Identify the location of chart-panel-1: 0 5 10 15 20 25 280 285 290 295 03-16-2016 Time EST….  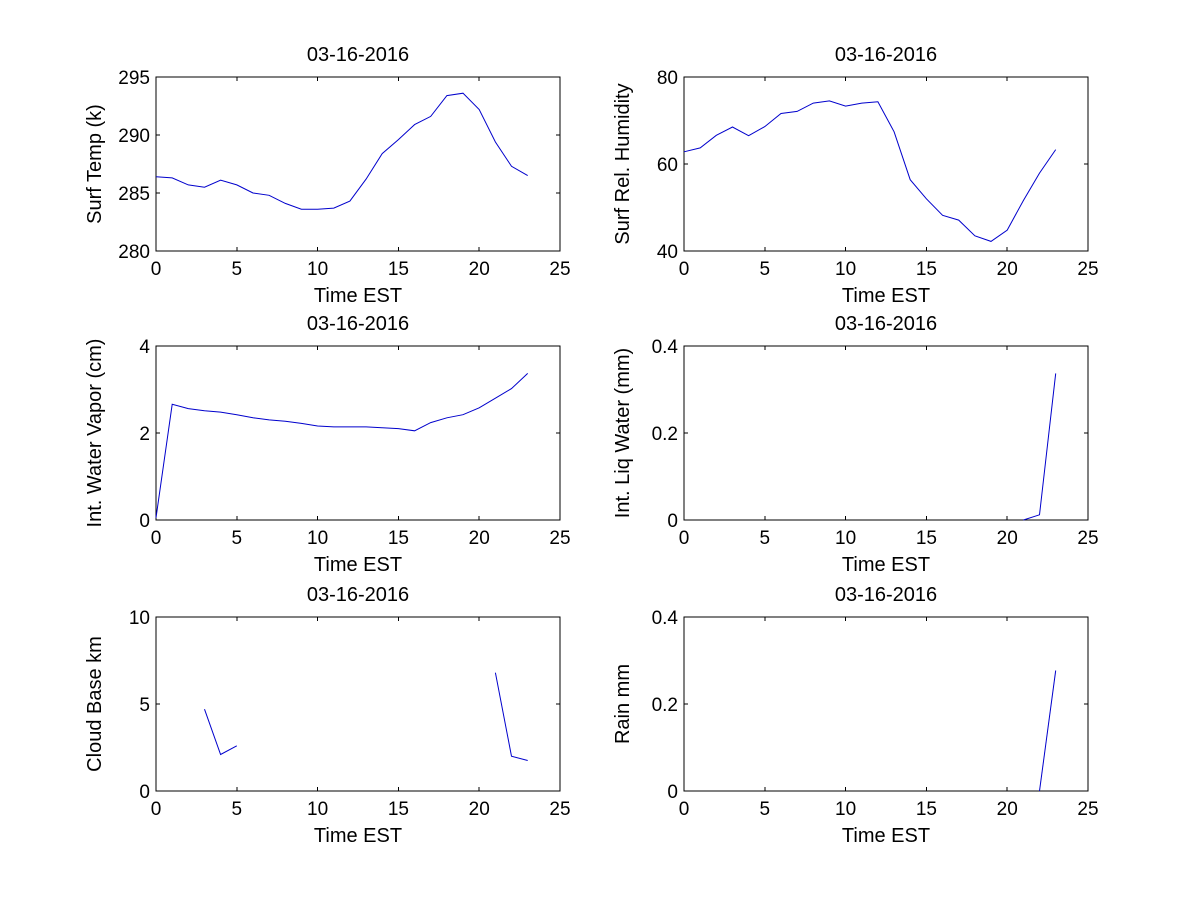
(327, 175).